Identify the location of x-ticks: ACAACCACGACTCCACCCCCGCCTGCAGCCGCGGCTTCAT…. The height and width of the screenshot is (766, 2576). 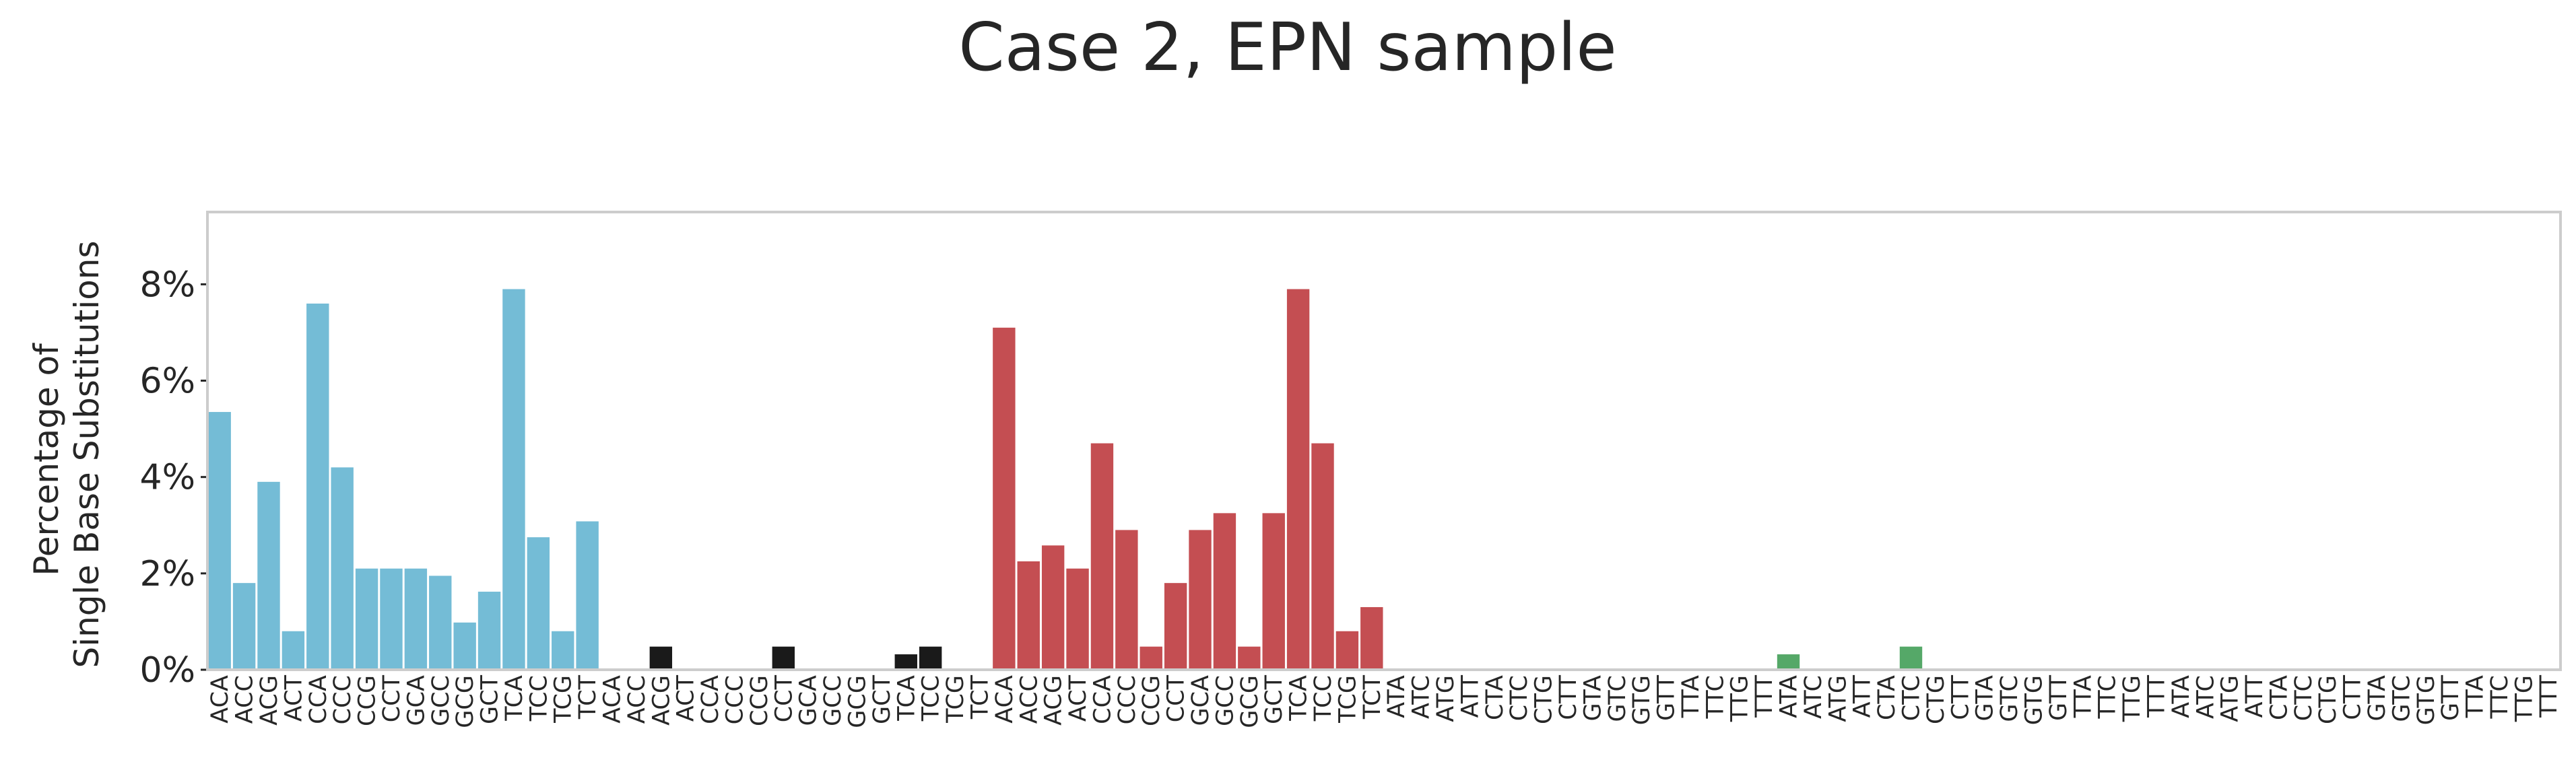
(1385, 701).